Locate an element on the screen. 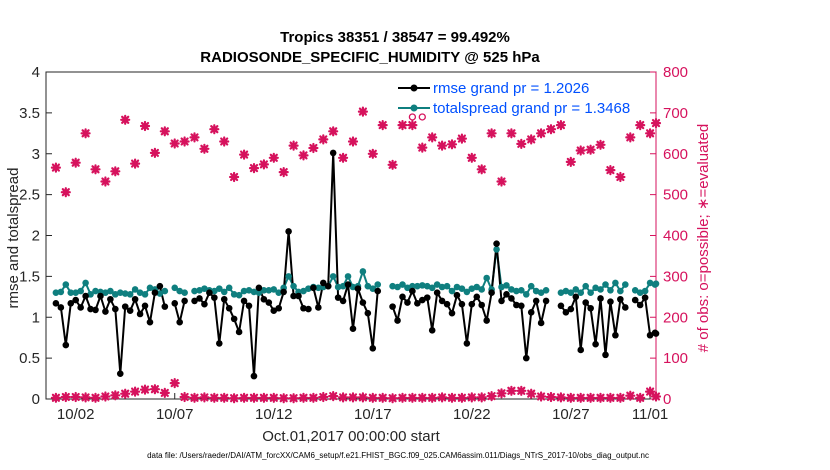  y-tick-label: 0.5 is located at coordinates (29, 358).